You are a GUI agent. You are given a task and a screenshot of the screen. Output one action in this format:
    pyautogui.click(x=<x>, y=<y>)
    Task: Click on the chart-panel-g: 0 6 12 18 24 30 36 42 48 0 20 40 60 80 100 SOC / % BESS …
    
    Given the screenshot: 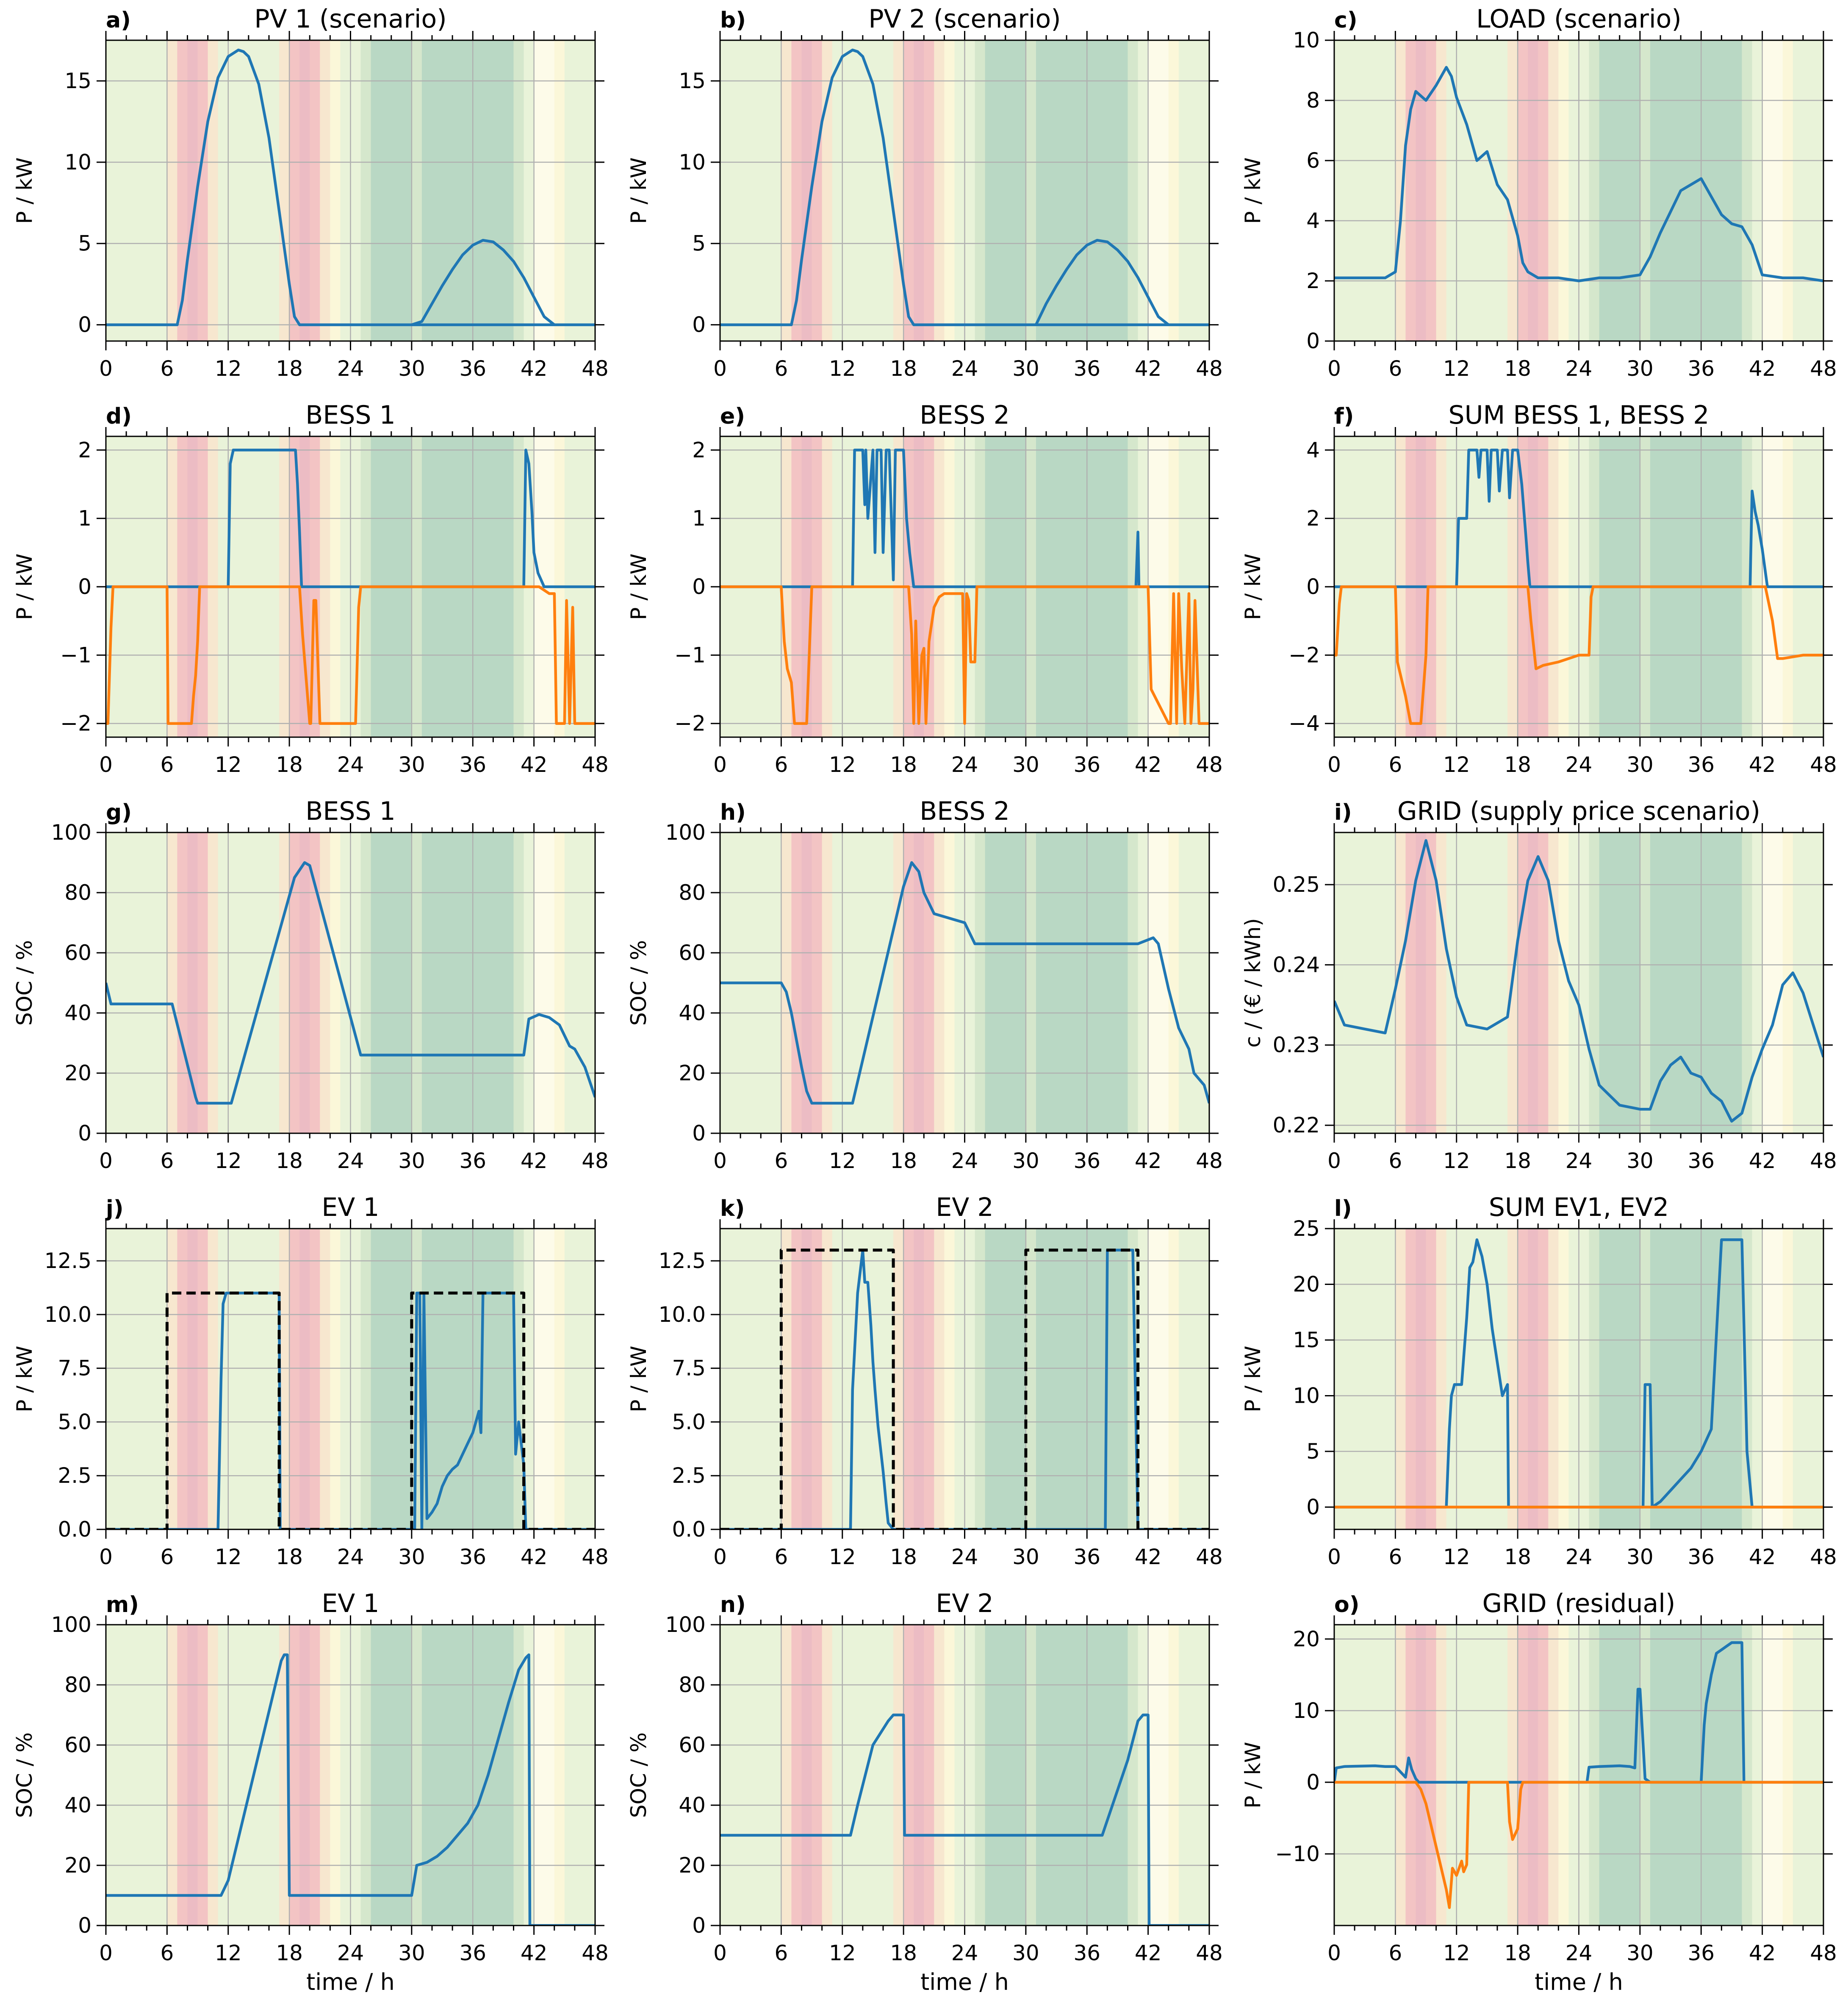 What is the action you would take?
    pyautogui.click(x=310, y=984)
    